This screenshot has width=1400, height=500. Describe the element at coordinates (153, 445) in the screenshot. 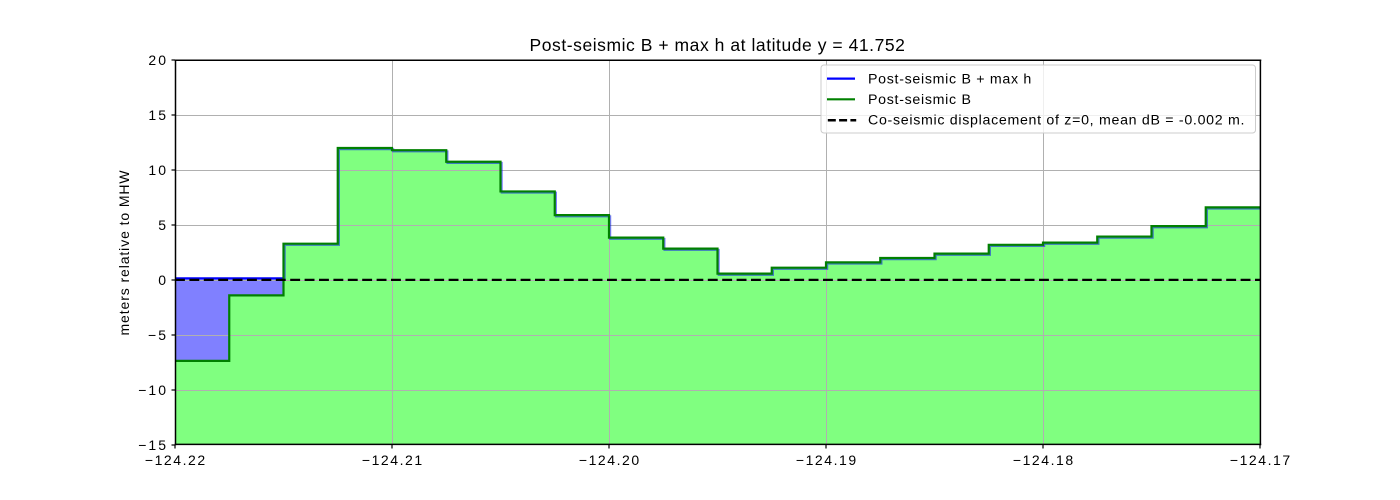

I see `svg-text: −15` at that location.